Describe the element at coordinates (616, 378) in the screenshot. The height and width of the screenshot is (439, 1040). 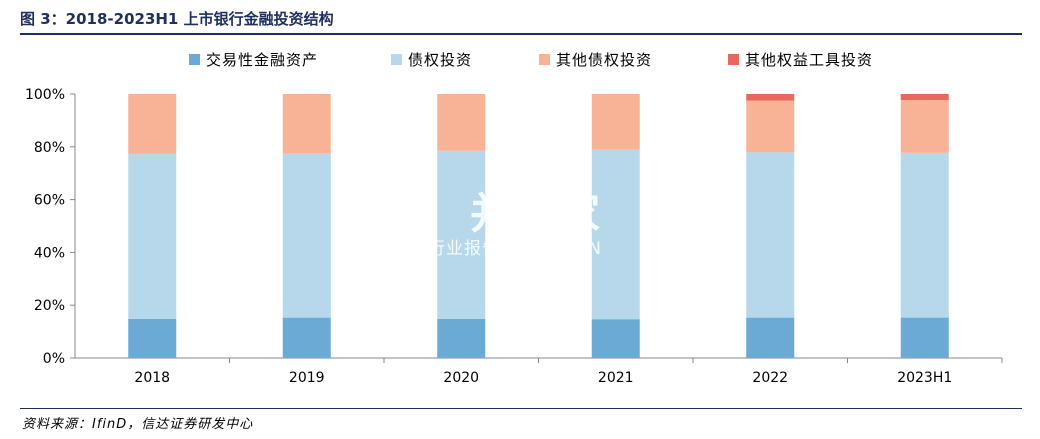
I see `x-tick-label: 2021` at that location.